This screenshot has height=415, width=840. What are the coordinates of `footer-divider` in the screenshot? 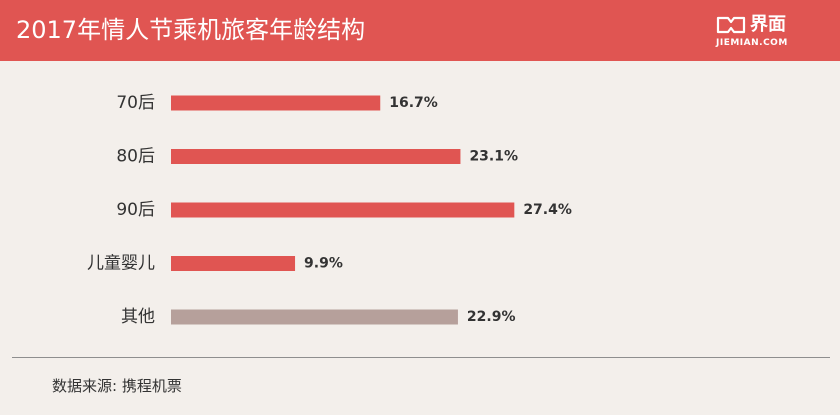 It's located at (421, 357).